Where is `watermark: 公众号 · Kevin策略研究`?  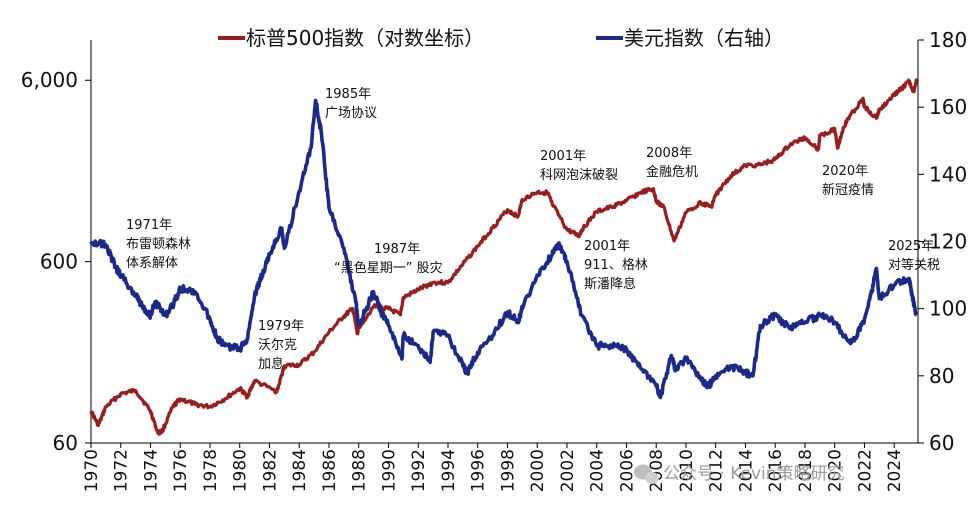
watermark: 公众号 · Kevin策略研究 is located at coordinates (739, 474).